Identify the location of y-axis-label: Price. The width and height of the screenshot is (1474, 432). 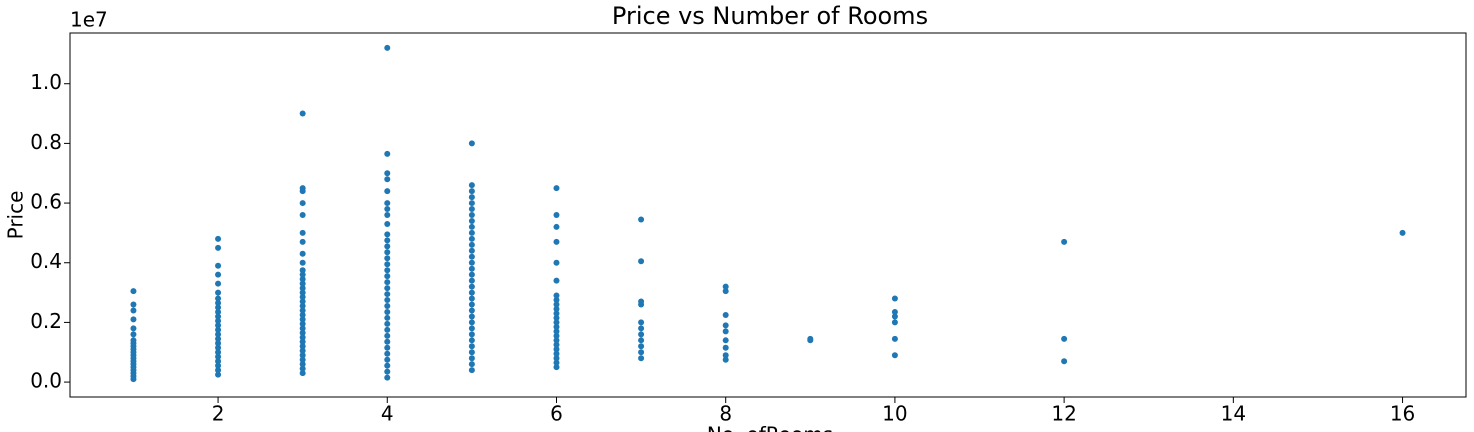
(16, 215).